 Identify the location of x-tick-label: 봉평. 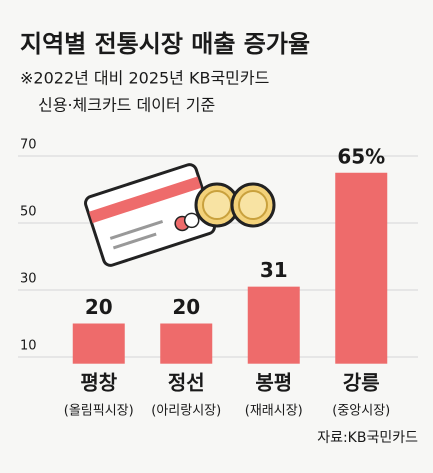
(273, 383).